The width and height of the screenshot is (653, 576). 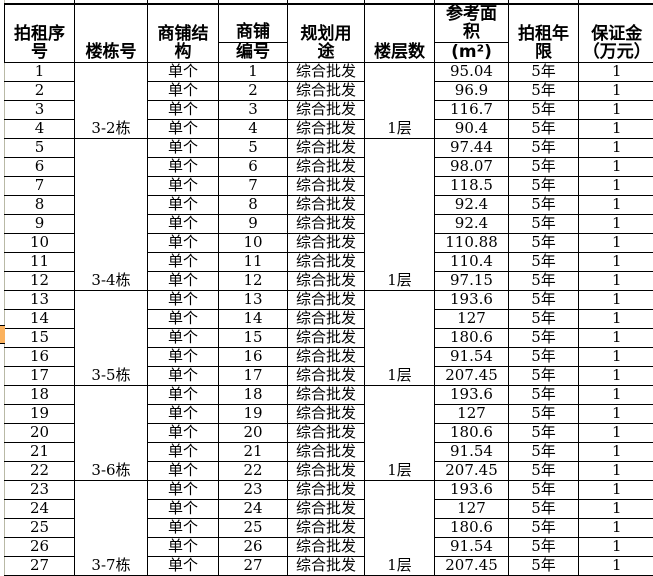 I want to click on cell-shop-no: 21, so click(x=253, y=452).